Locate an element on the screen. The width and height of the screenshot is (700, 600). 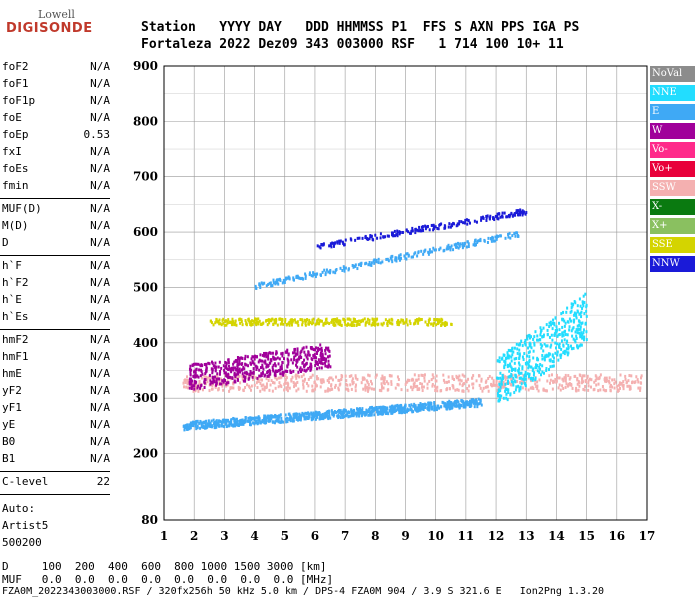
param-name: B1 is located at coordinates (9, 458).